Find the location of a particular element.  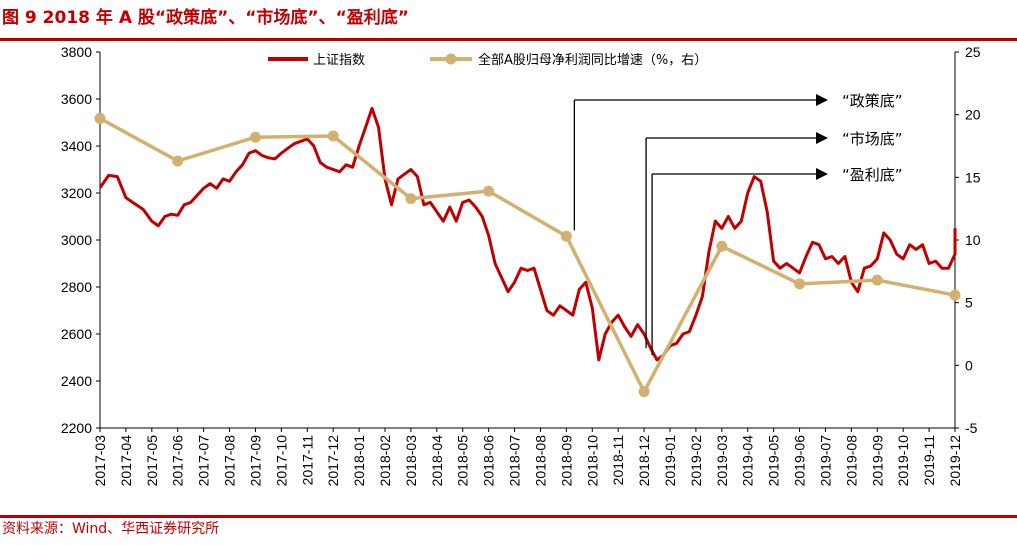

y-left-tick-label: 3800 is located at coordinates (76, 52).